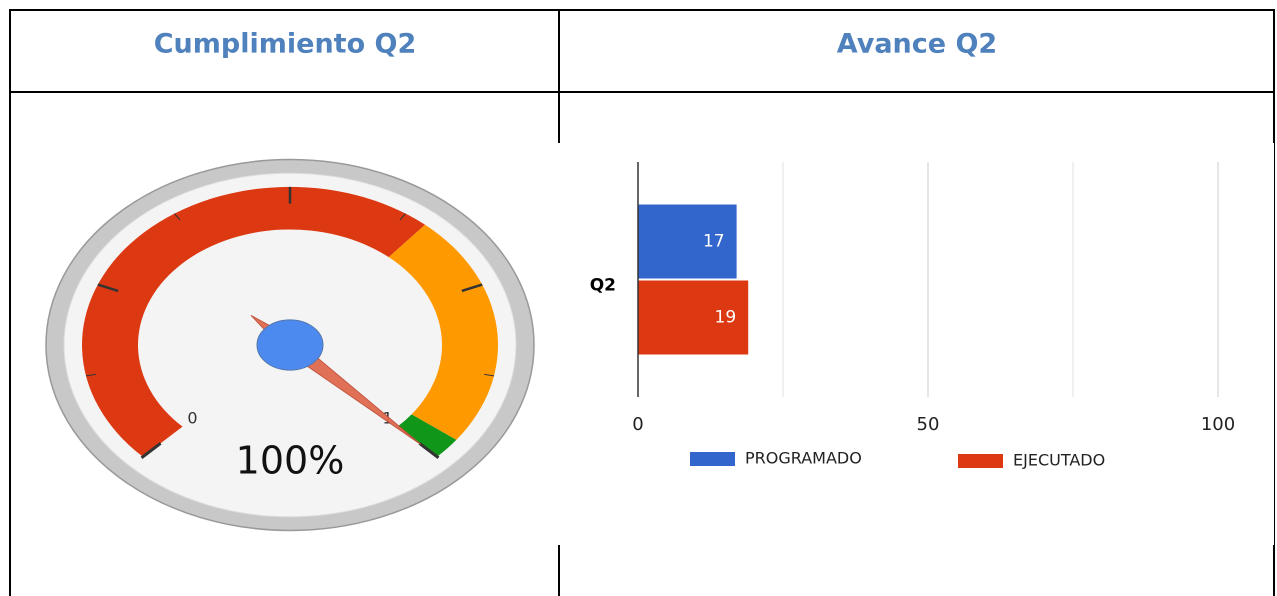 The image size is (1277, 596). Describe the element at coordinates (726, 318) in the screenshot. I see `data-label: 19` at that location.